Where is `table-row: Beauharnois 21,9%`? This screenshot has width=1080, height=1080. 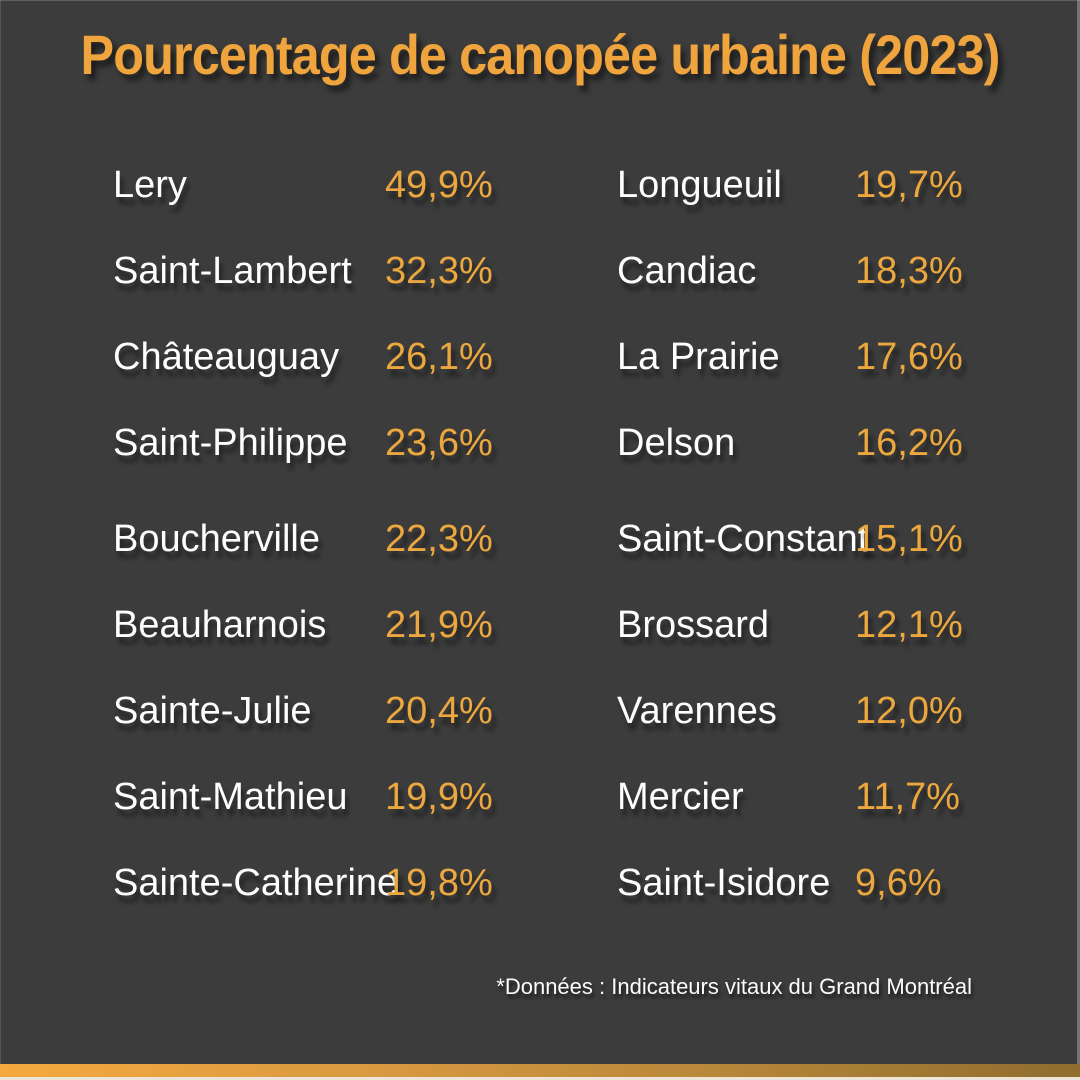
table-row: Beauharnois 21,9% is located at coordinates (303, 625).